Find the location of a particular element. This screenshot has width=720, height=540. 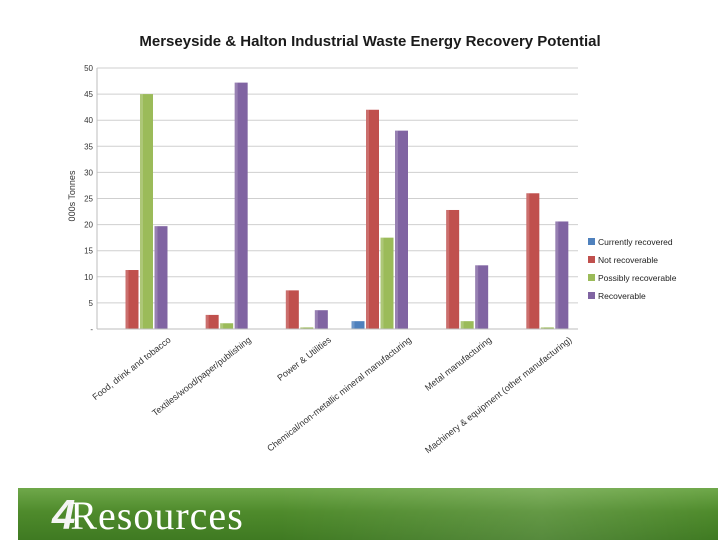

footer-banner: 4Resources is located at coordinates (368, 514).